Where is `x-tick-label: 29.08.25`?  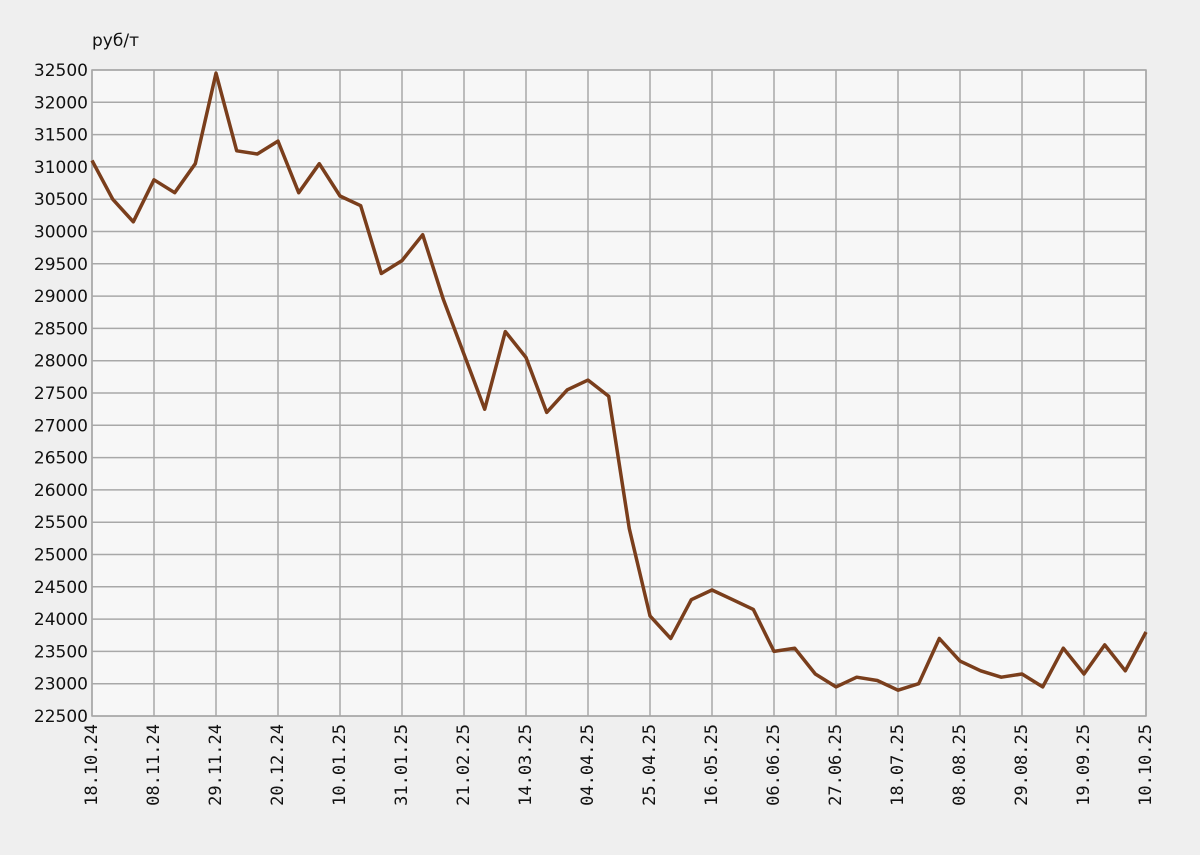
x-tick-label: 29.08.25 is located at coordinates (1022, 765).